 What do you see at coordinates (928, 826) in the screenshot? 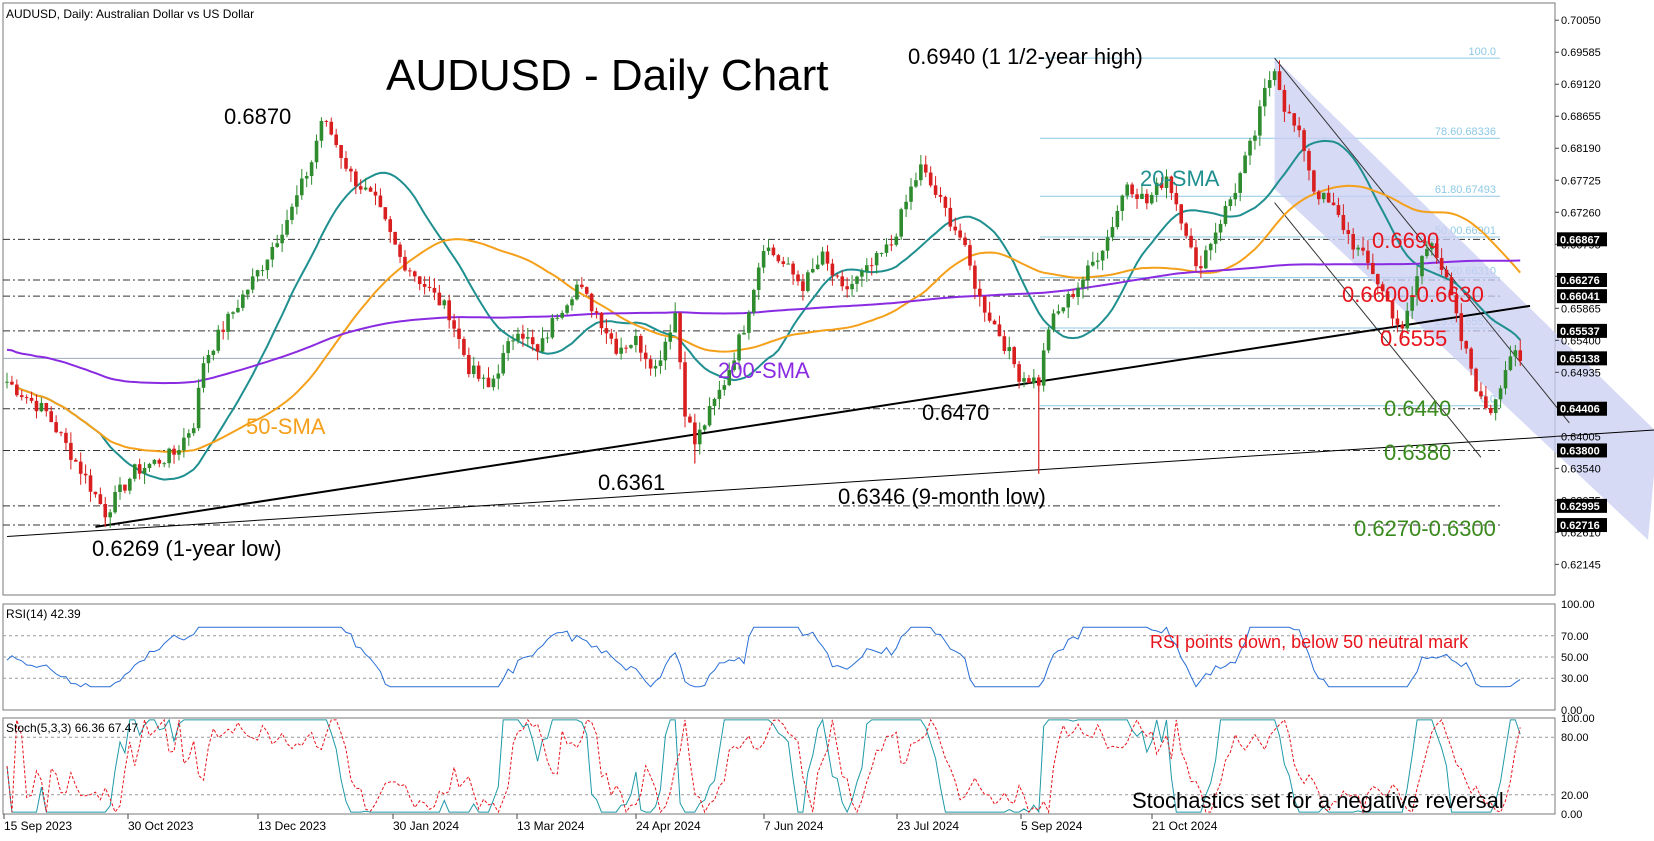
I see `x-tick-label-7: 23 Jul 2024` at bounding box center [928, 826].